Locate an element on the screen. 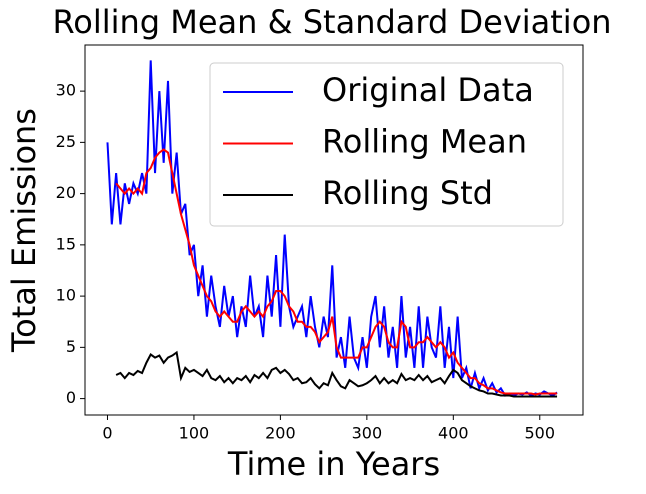 The height and width of the screenshot is (494, 646). y-tick-label: 20 is located at coordinates (66, 192).